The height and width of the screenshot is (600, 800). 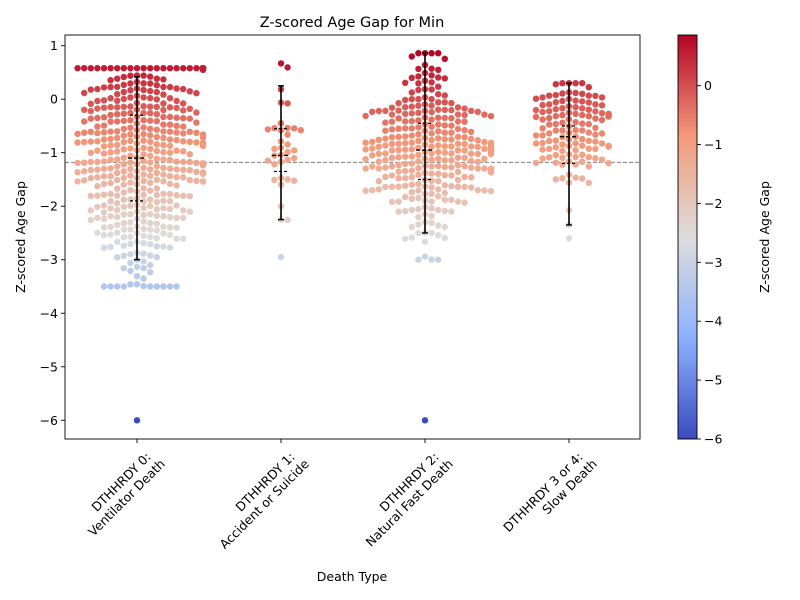 I want to click on y-tick-label: −2, so click(x=49, y=206).